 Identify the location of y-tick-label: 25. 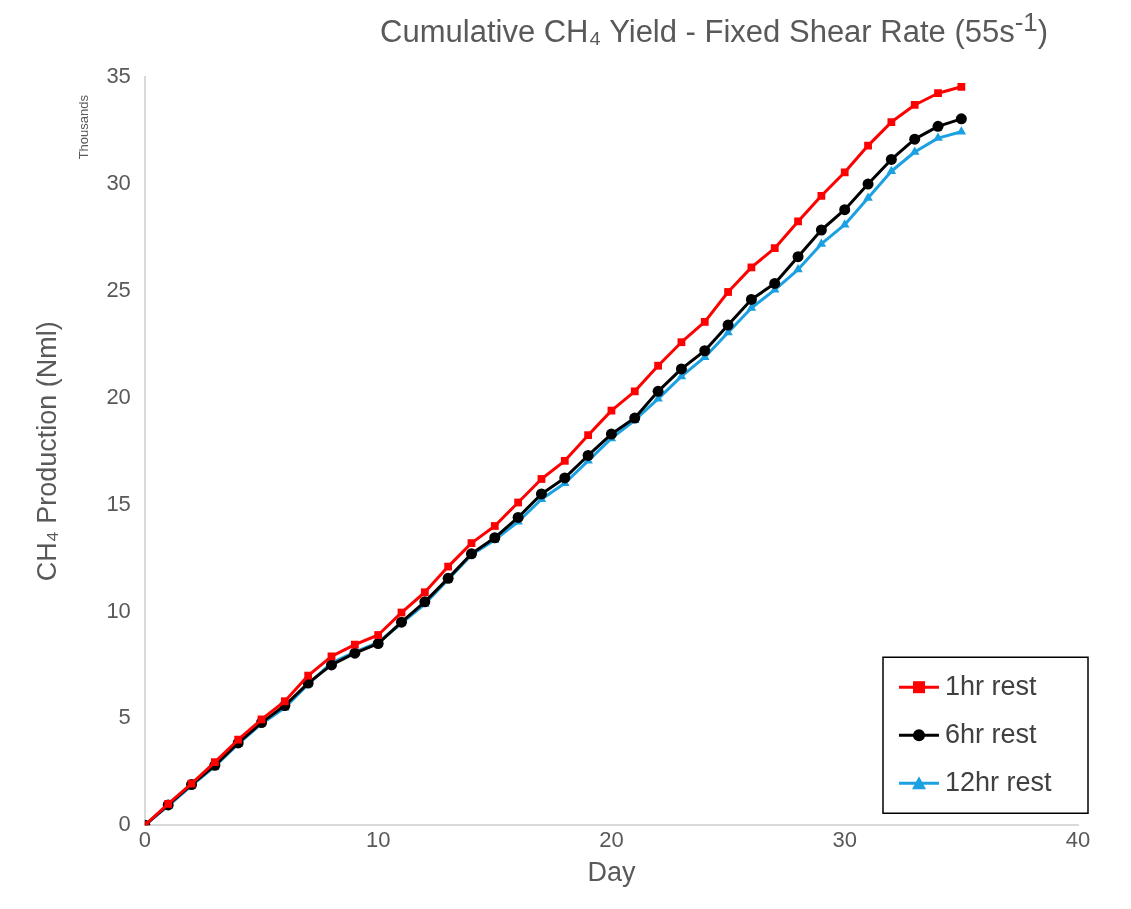
(118, 290).